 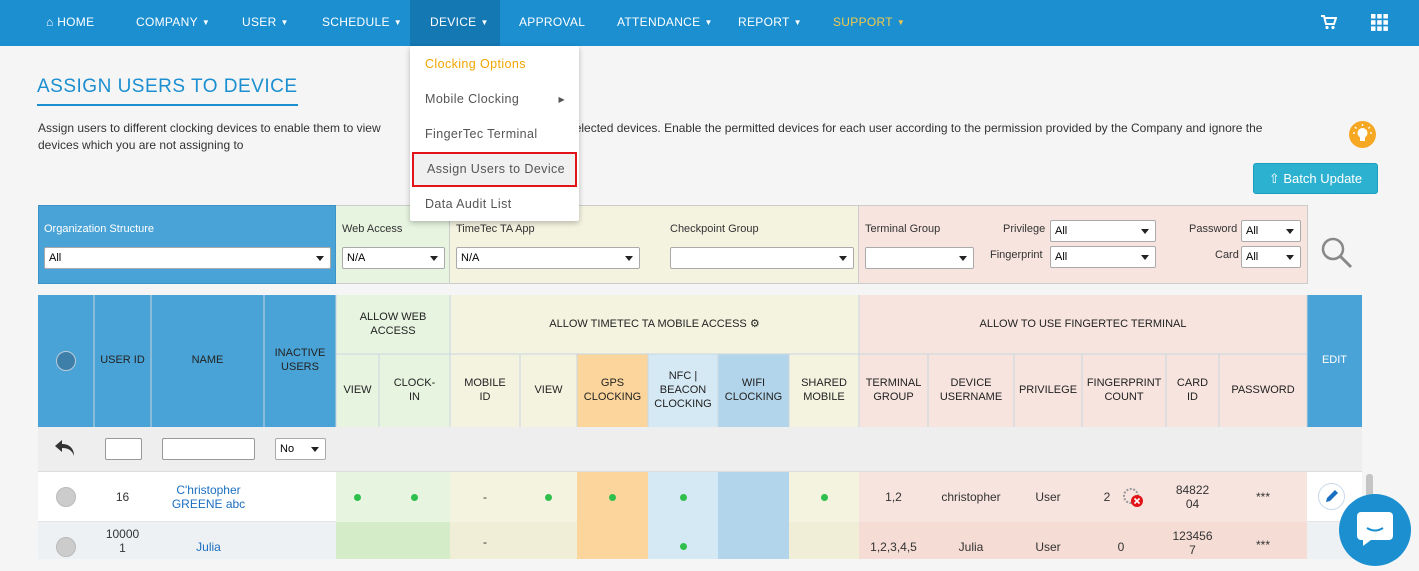 I want to click on fingerprint-delete-icon, so click(x=1133, y=500).